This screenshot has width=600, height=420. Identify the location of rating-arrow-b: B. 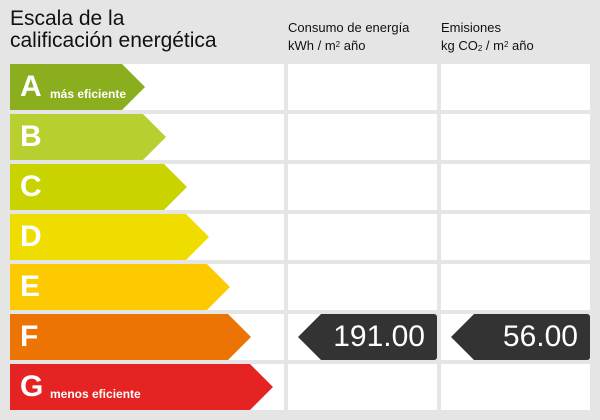
(88, 137).